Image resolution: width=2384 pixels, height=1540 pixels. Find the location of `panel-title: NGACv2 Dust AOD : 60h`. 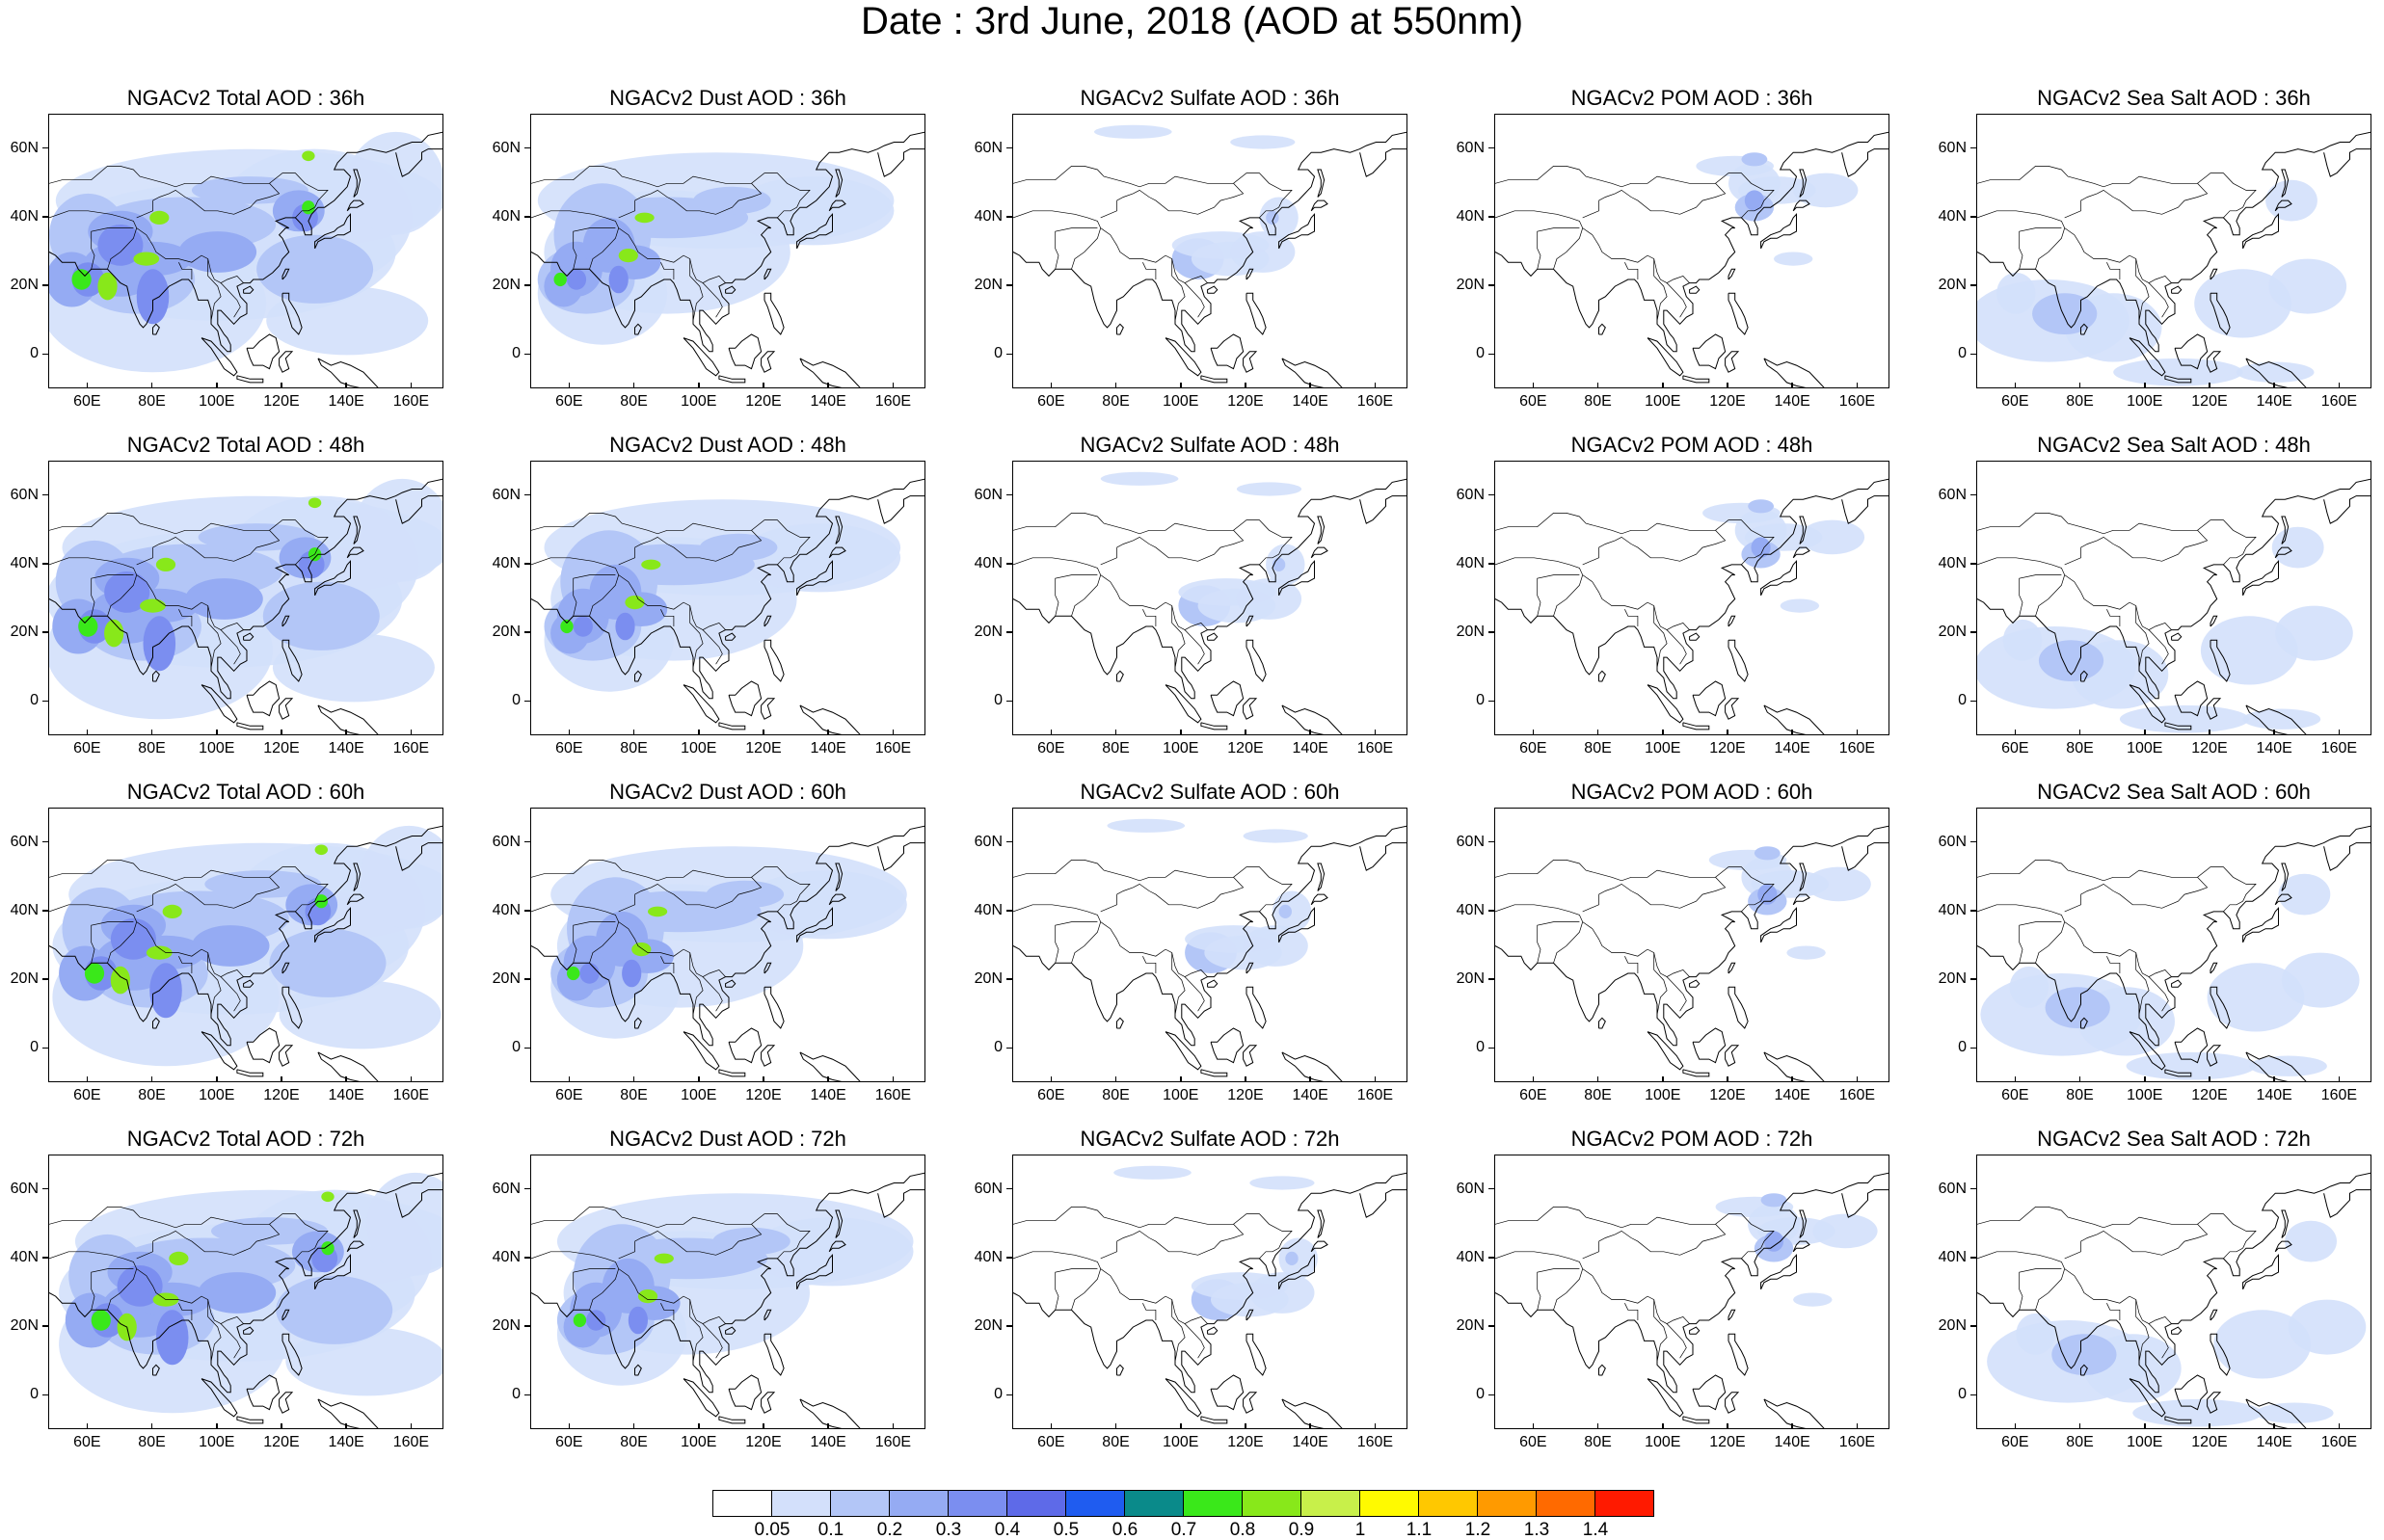

panel-title: NGACv2 Dust AOD : 60h is located at coordinates (727, 792).